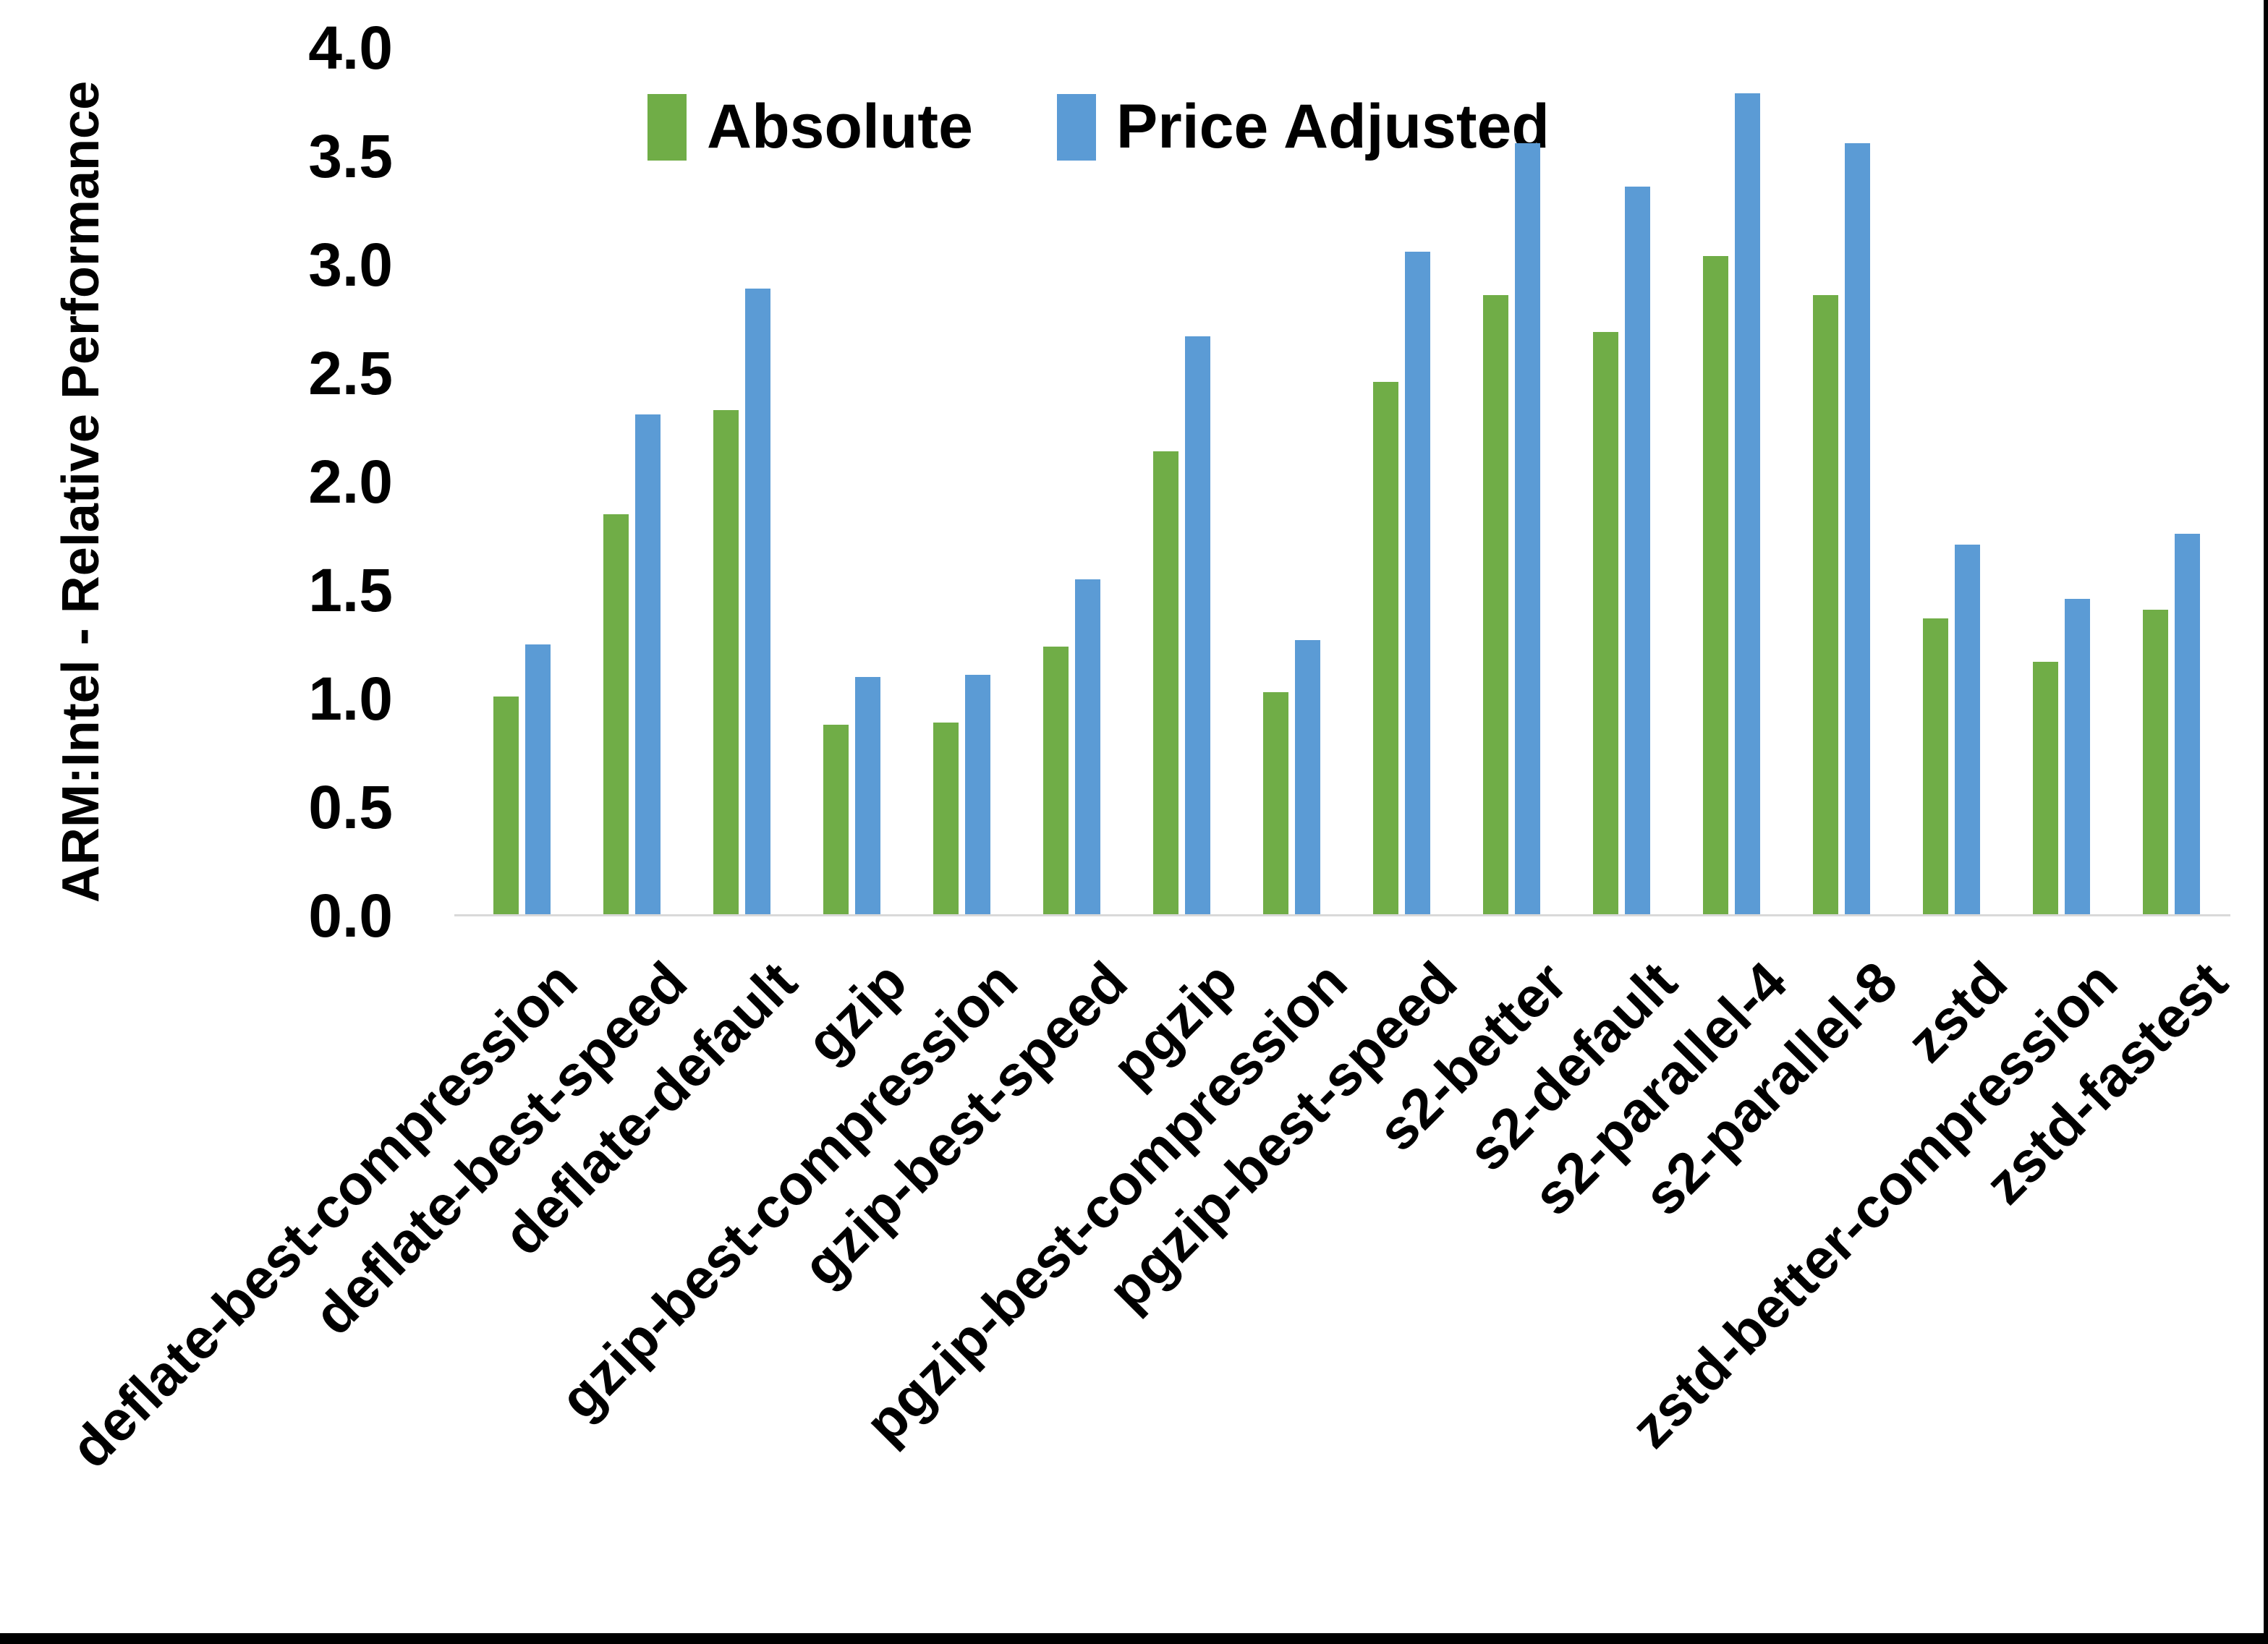  I want to click on bar-price-adjusted-zstd-fastest, so click(2188, 725).